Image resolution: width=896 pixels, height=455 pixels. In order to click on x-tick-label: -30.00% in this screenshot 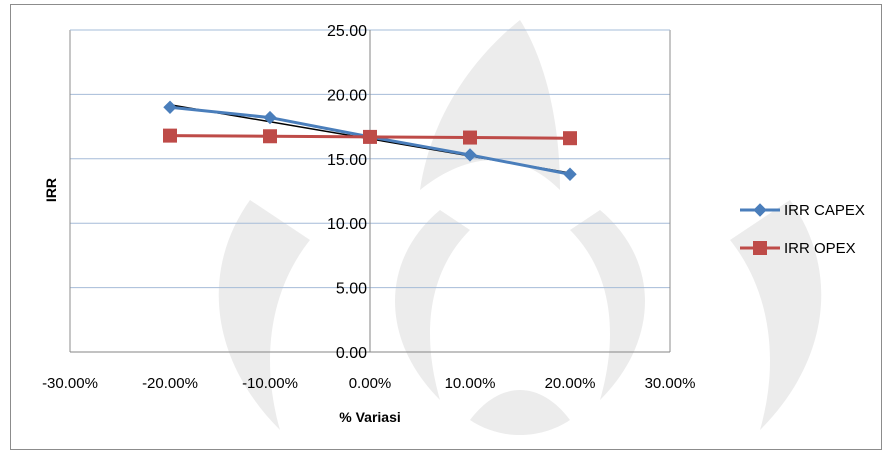, I will do `click(70, 383)`.